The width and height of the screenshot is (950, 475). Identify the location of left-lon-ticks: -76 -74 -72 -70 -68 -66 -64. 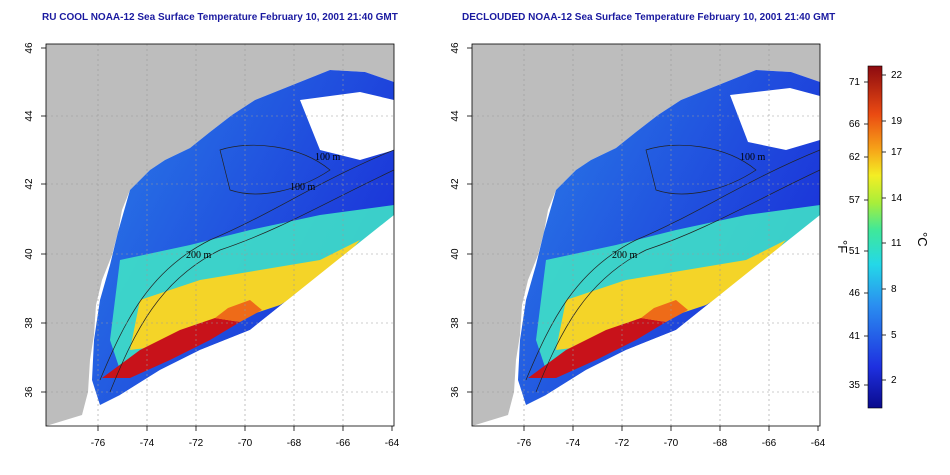
(245, 437).